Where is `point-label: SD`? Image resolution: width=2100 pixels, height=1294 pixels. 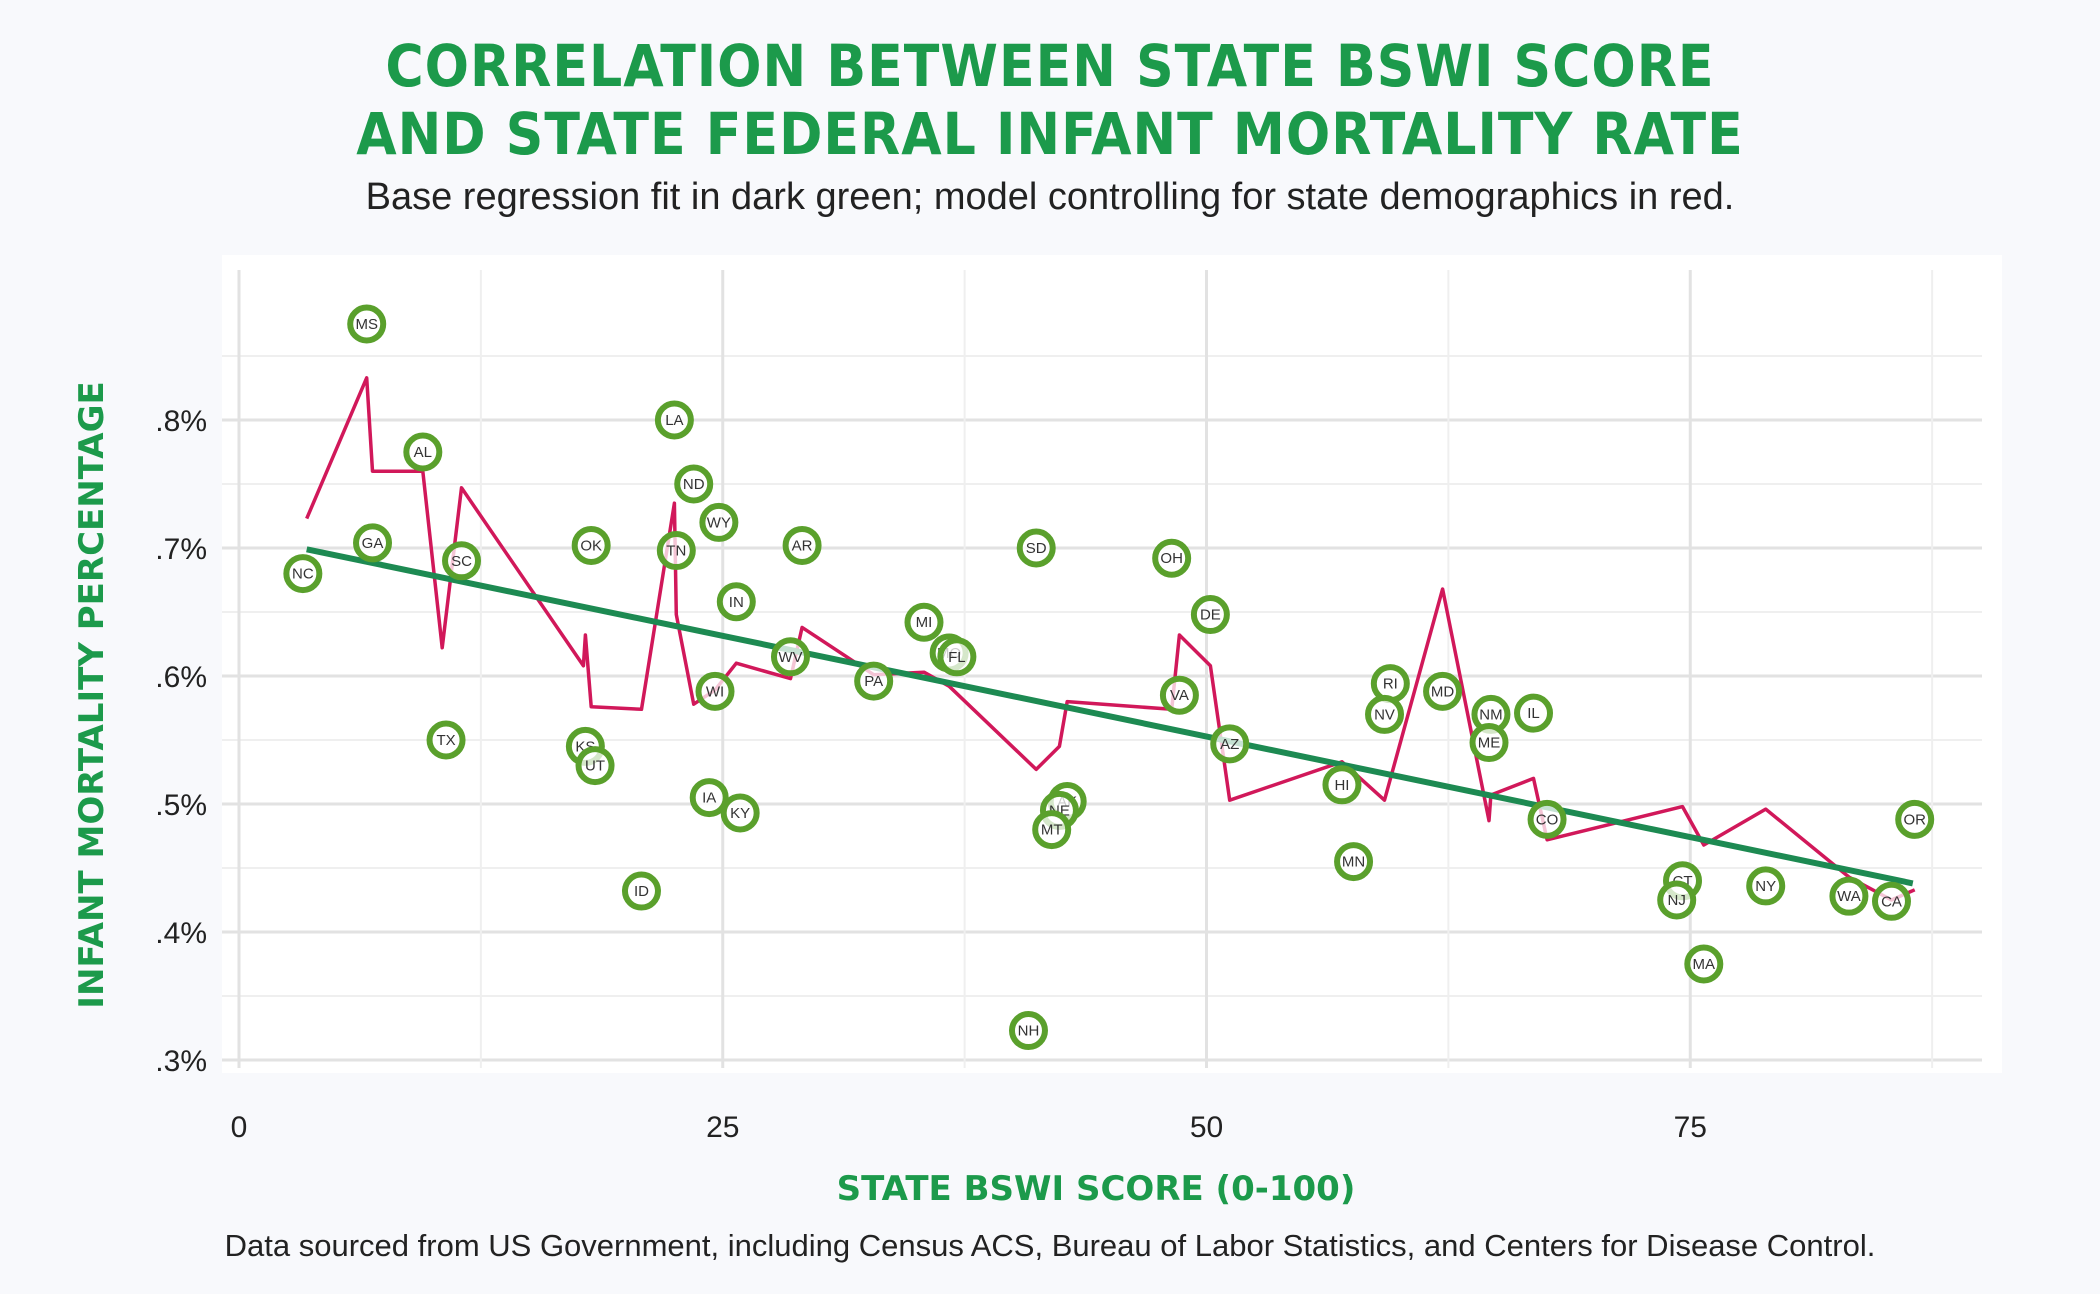
point-label: SD is located at coordinates (1036, 548).